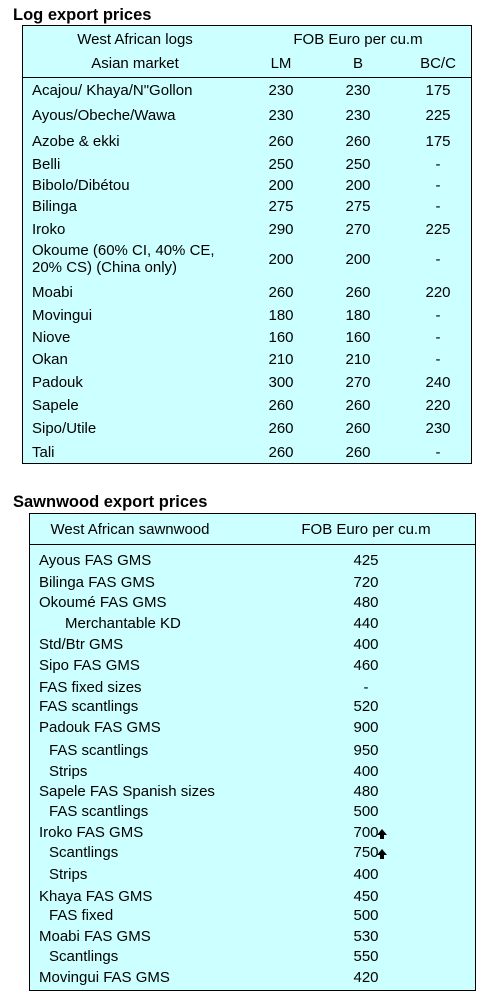 The width and height of the screenshot is (490, 1002). What do you see at coordinates (281, 63) in the screenshot?
I see `log-col-lm: LM` at bounding box center [281, 63].